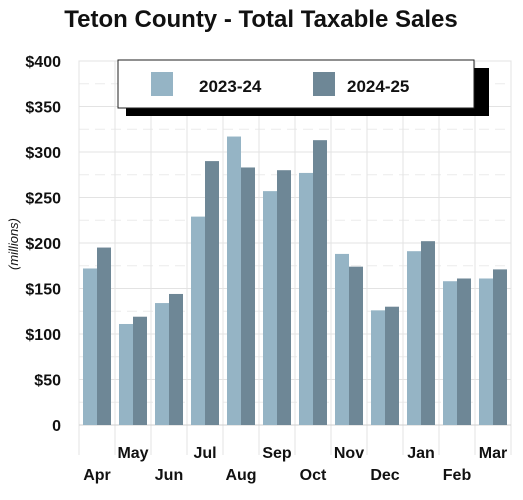  What do you see at coordinates (486, 351) in the screenshot?
I see `bar-2023-24-Mar` at bounding box center [486, 351].